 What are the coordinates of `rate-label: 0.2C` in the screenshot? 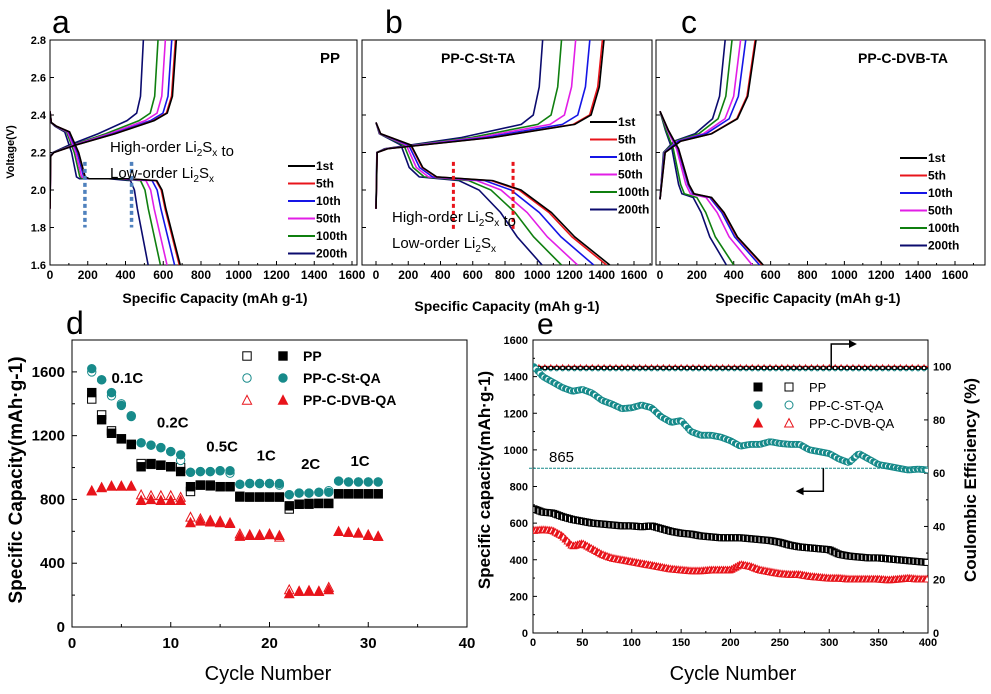 It's located at (173, 423).